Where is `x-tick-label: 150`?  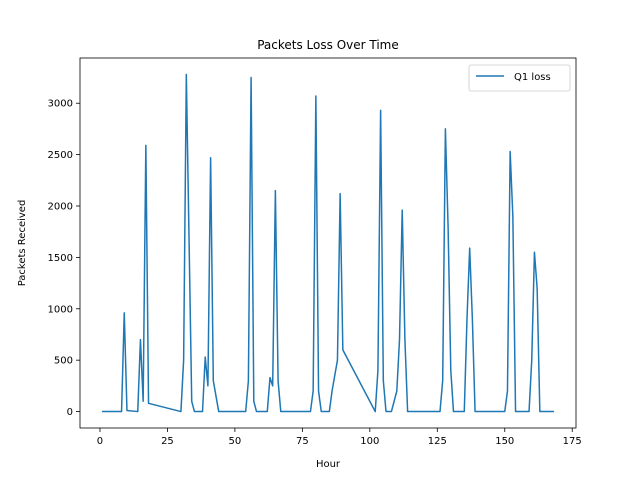
x-tick-label: 150 is located at coordinates (504, 441).